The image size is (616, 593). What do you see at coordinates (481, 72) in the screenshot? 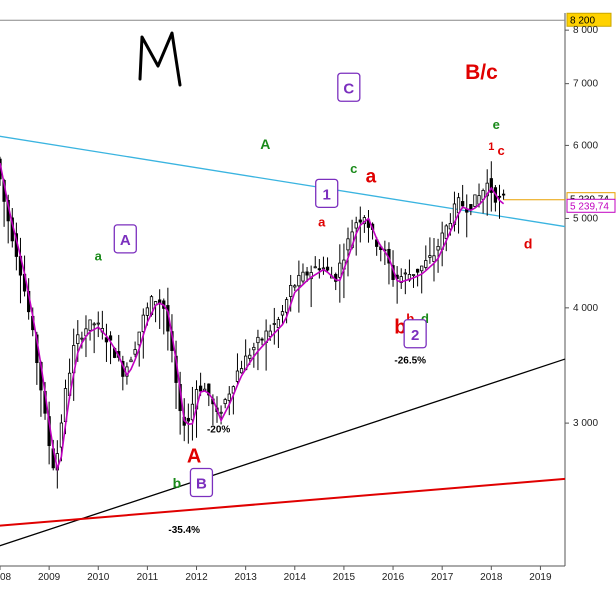
I see `wave-label: B/c` at bounding box center [481, 72].